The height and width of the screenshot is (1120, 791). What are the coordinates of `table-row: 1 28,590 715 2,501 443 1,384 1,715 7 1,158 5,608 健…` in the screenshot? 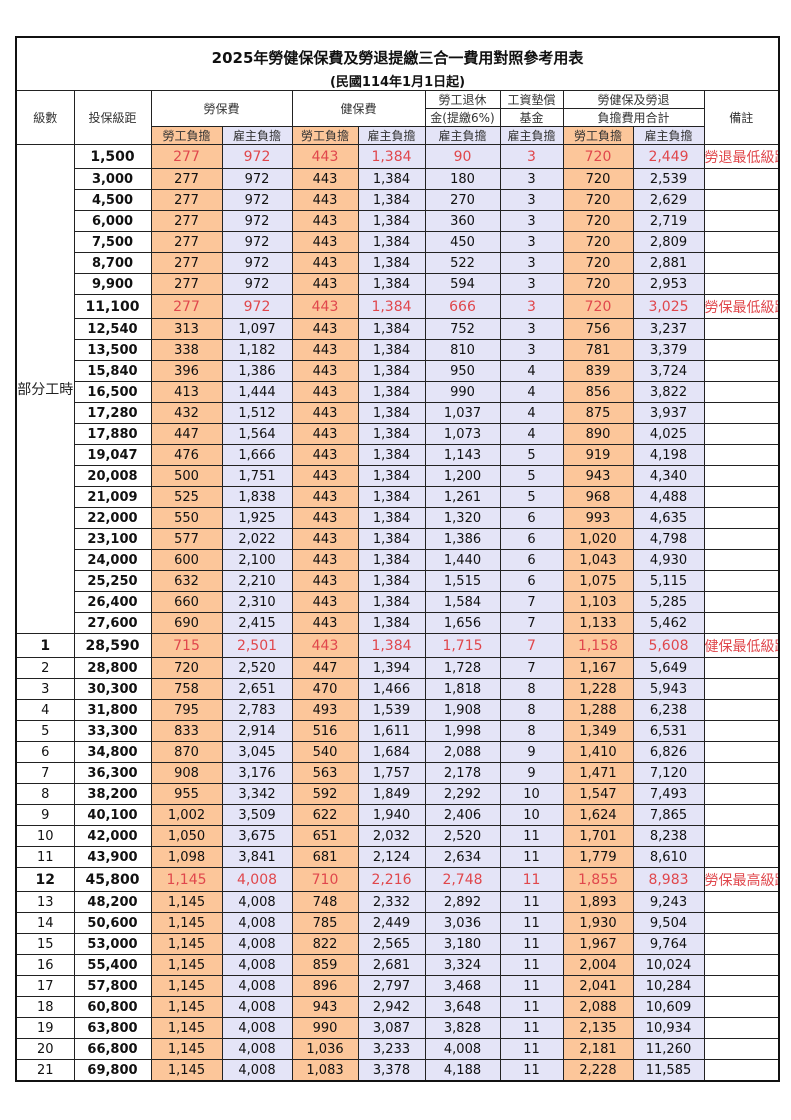 It's located at (397, 645).